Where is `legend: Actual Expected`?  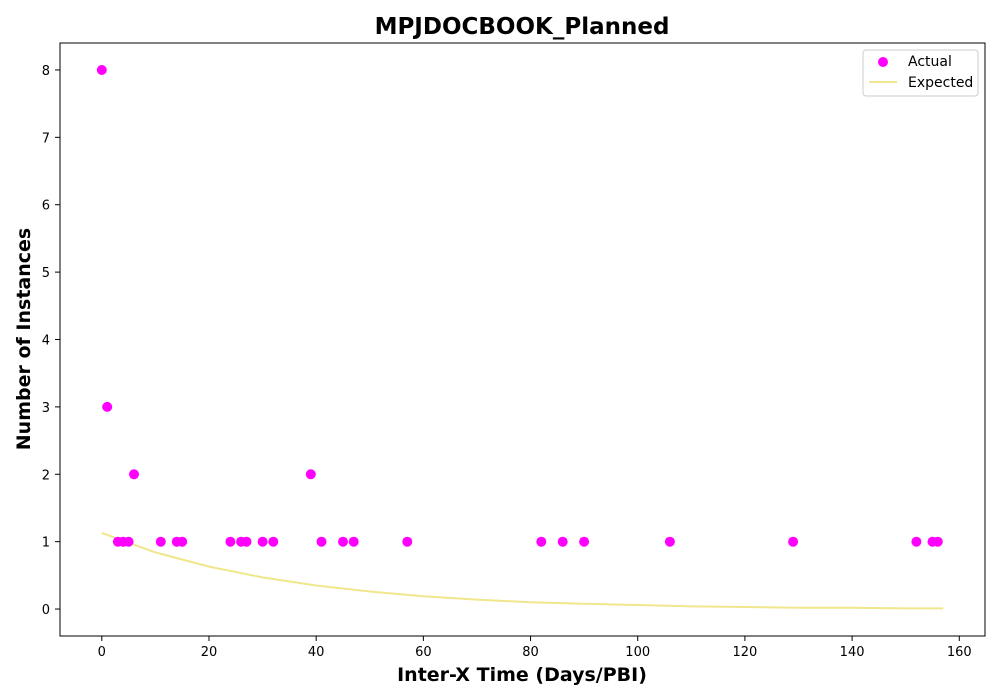 legend: Actual Expected is located at coordinates (920, 73).